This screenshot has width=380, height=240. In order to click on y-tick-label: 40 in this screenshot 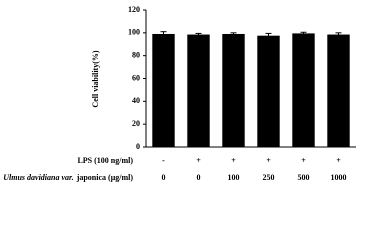, I will do `click(136, 100)`.